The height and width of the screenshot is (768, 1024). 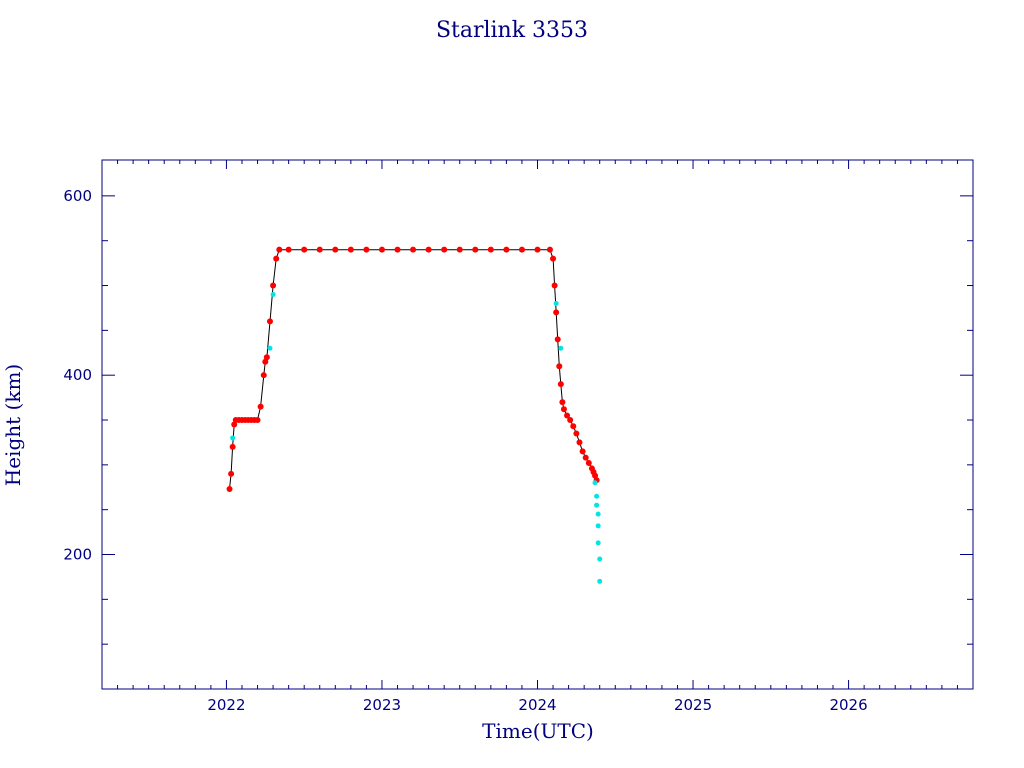 What do you see at coordinates (77, 196) in the screenshot?
I see `y-tick-label: 600` at bounding box center [77, 196].